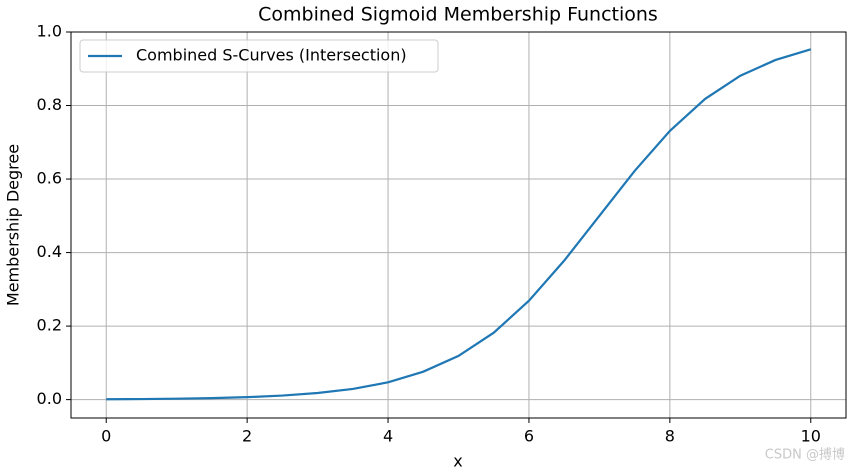  I want to click on watermark: CSDN @搏博, so click(805, 455).